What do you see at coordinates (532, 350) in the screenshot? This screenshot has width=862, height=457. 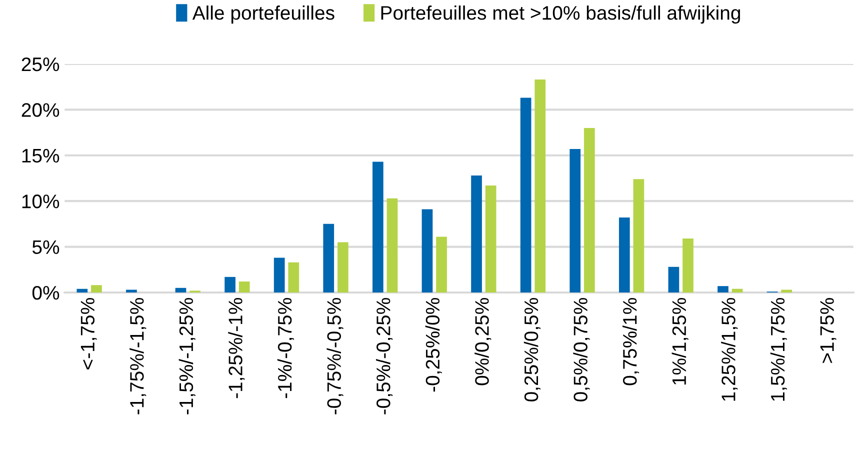 I see `x-tick-label: 0,25%/0,5%` at bounding box center [532, 350].